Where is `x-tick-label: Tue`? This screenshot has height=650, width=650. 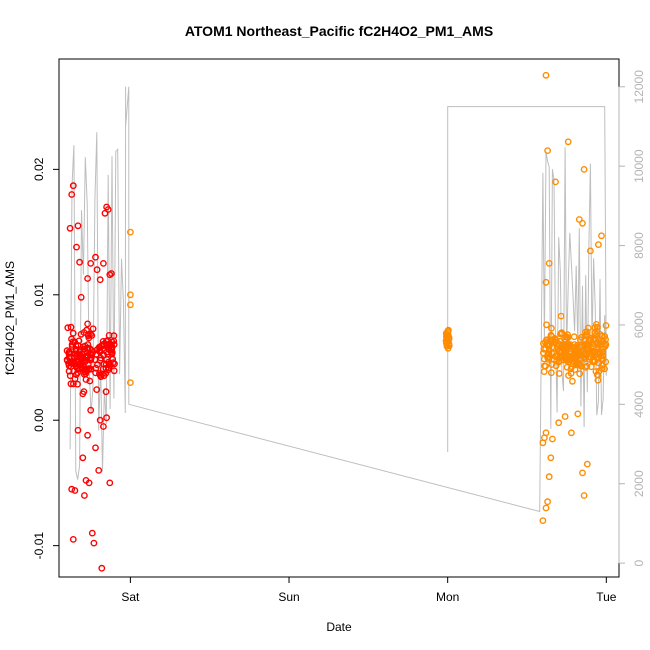
x-tick-label: Tue is located at coordinates (606, 597).